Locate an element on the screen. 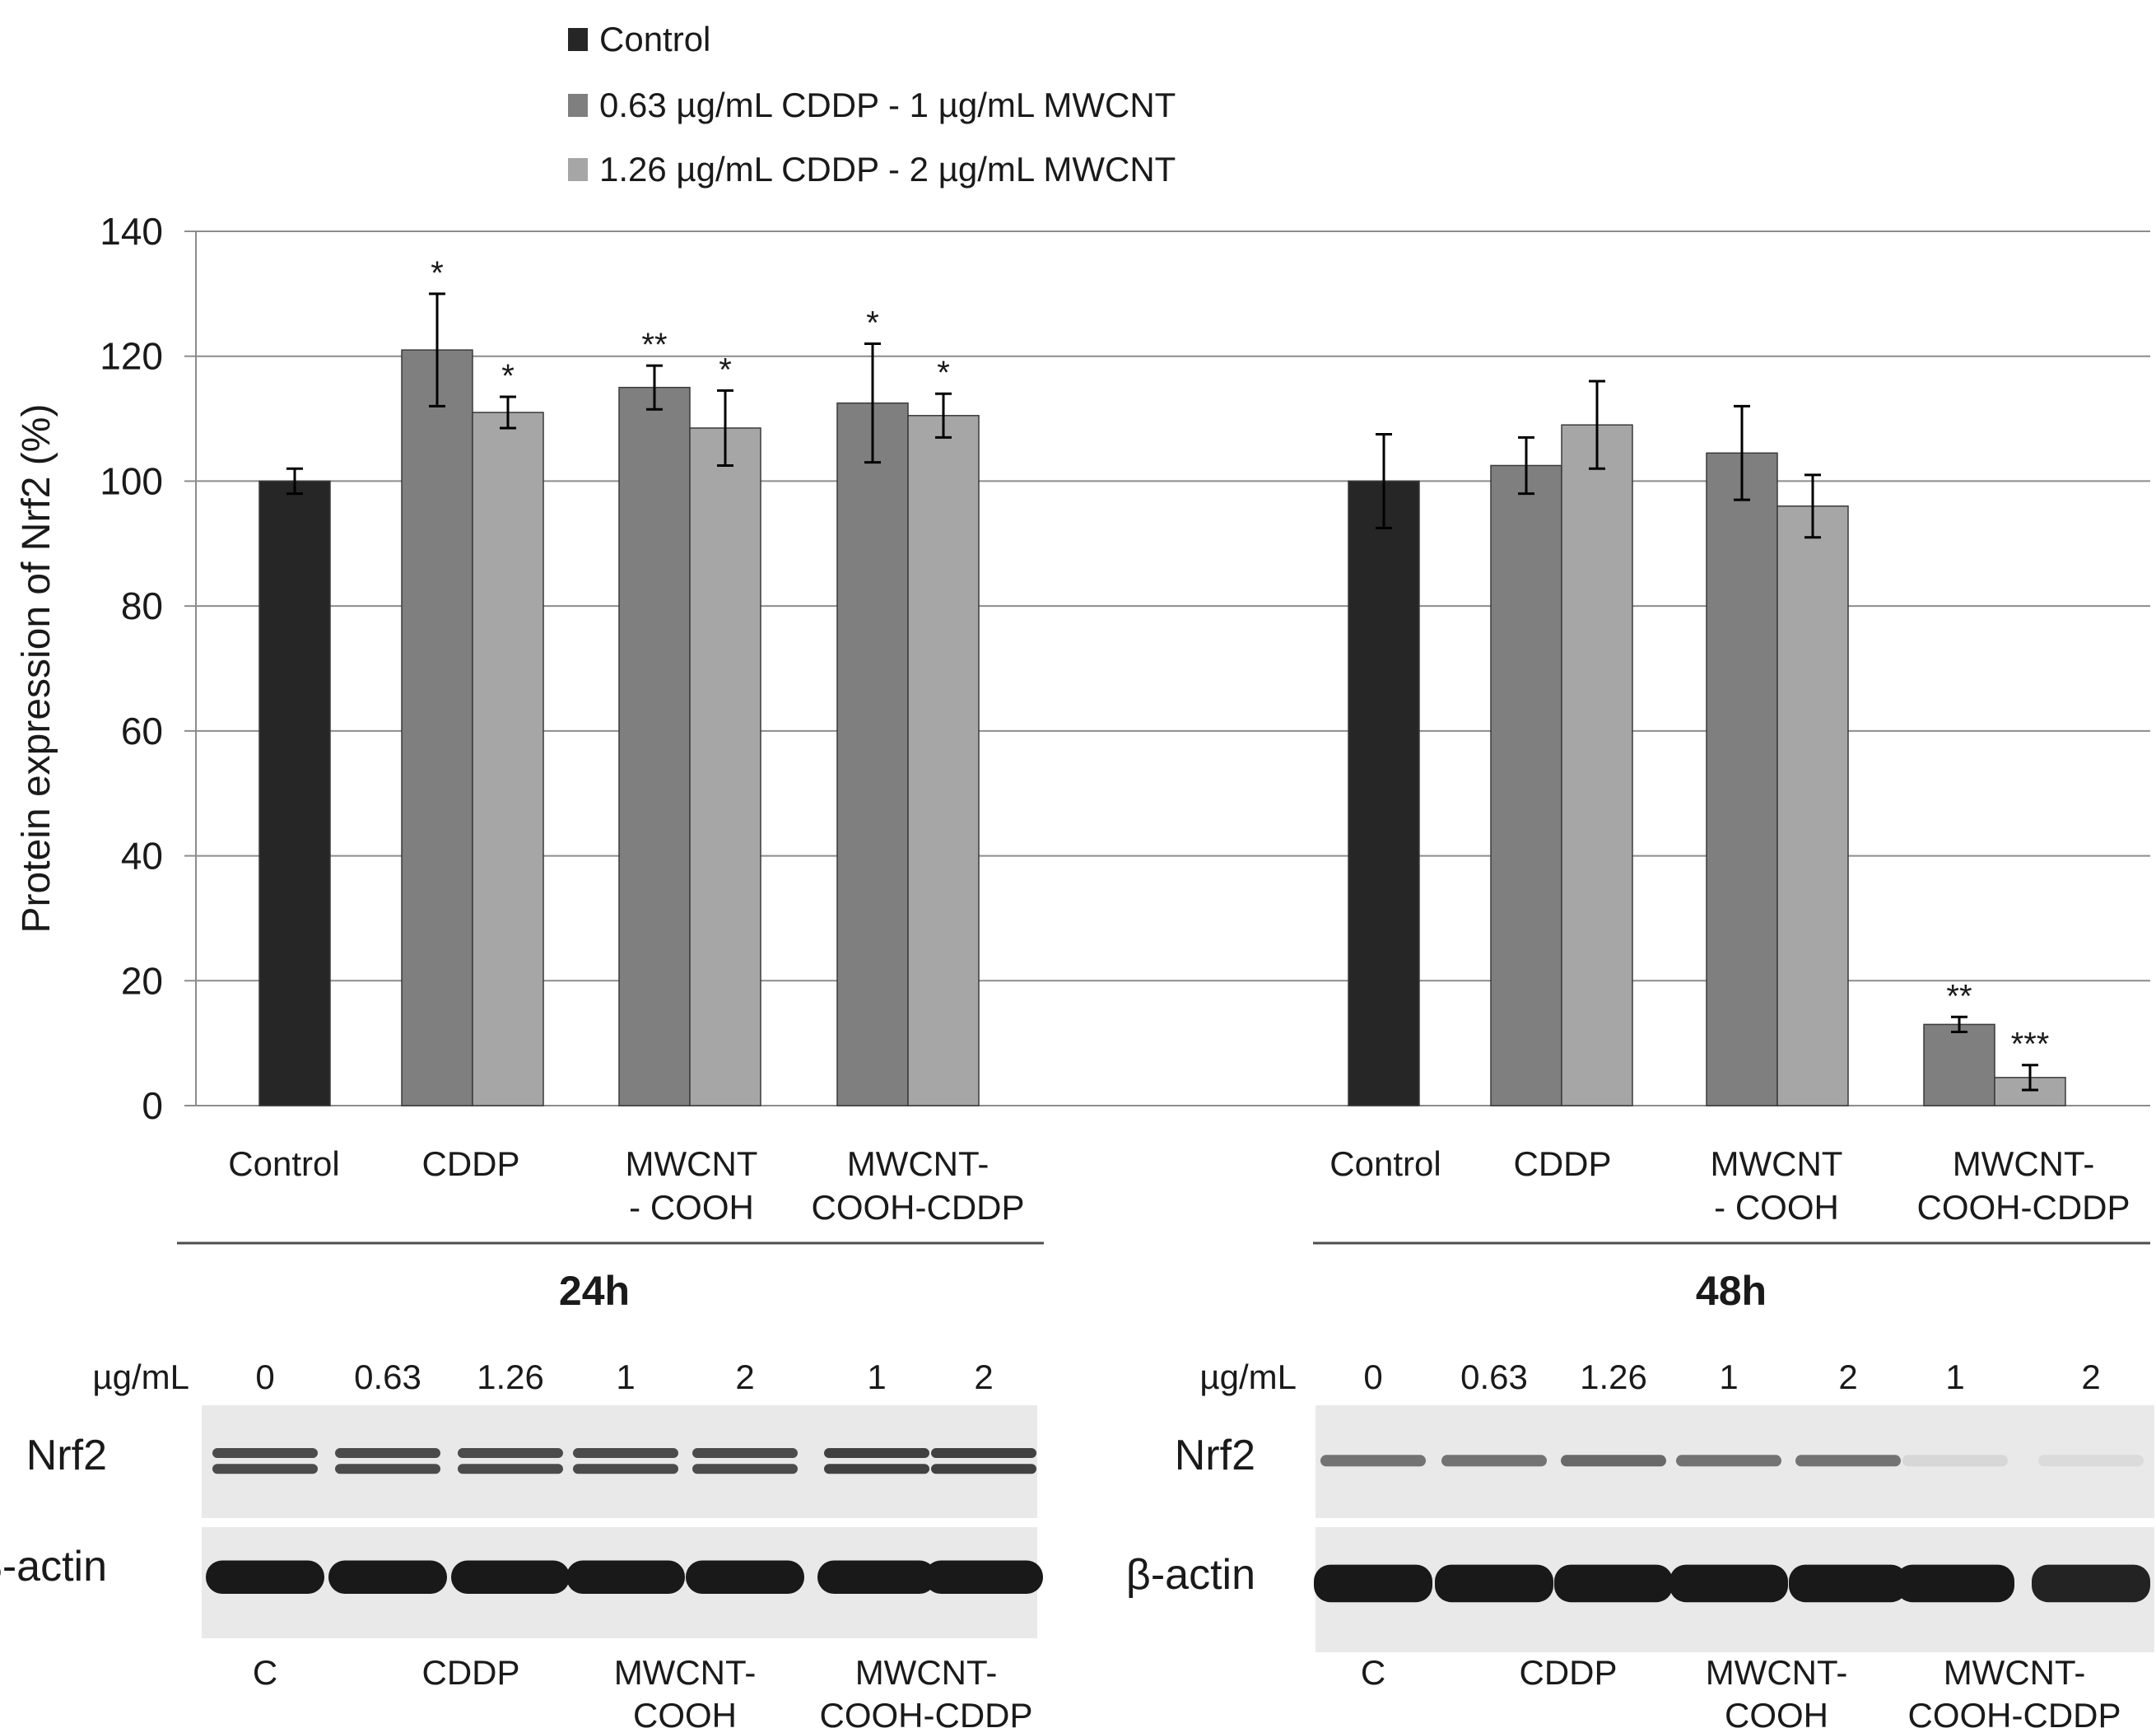 The image size is (2156, 1728). legend-label-1: 0.63 µg/mL CDDP - 1 µg/mL MWCNT is located at coordinates (887, 105).